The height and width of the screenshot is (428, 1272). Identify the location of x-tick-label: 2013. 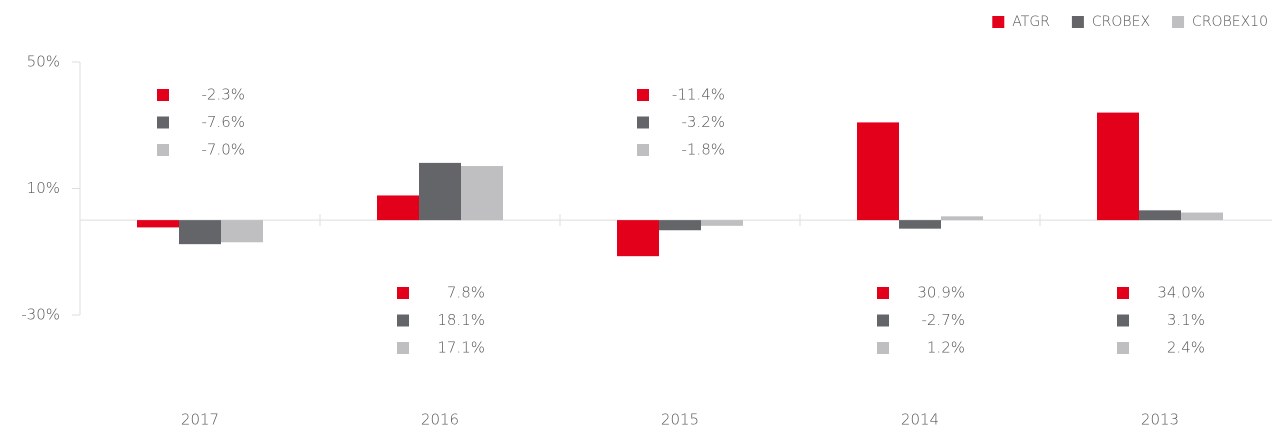
(1160, 419).